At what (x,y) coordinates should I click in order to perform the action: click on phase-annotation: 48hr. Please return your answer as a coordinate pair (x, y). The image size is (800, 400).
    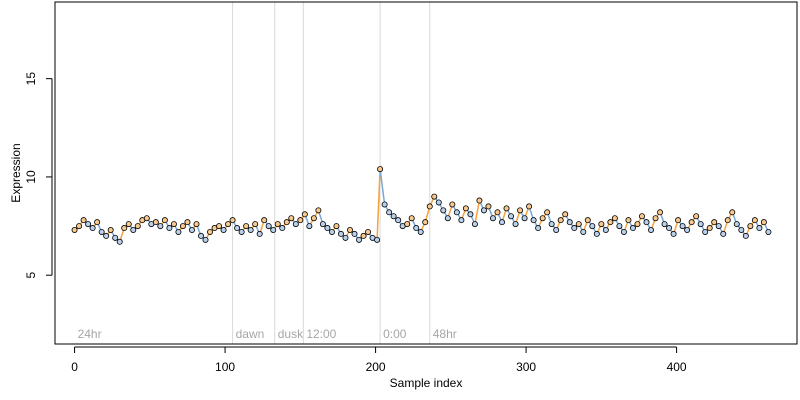
    Looking at the image, I should click on (445, 334).